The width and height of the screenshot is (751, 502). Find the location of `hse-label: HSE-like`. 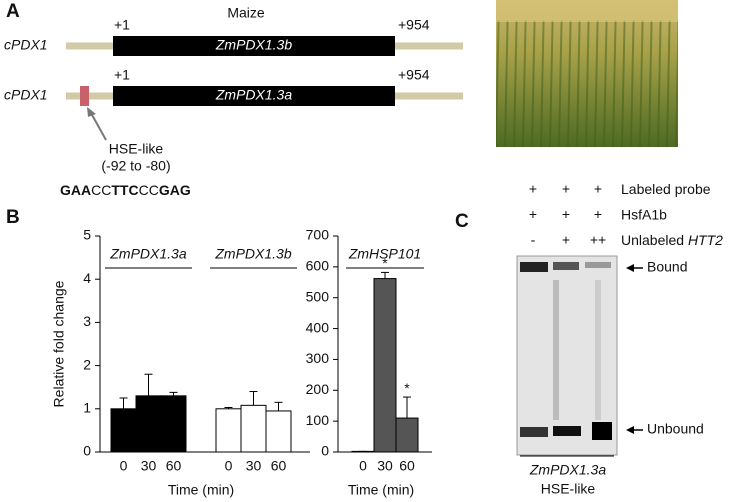

hse-label: HSE-like is located at coordinates (136, 149).